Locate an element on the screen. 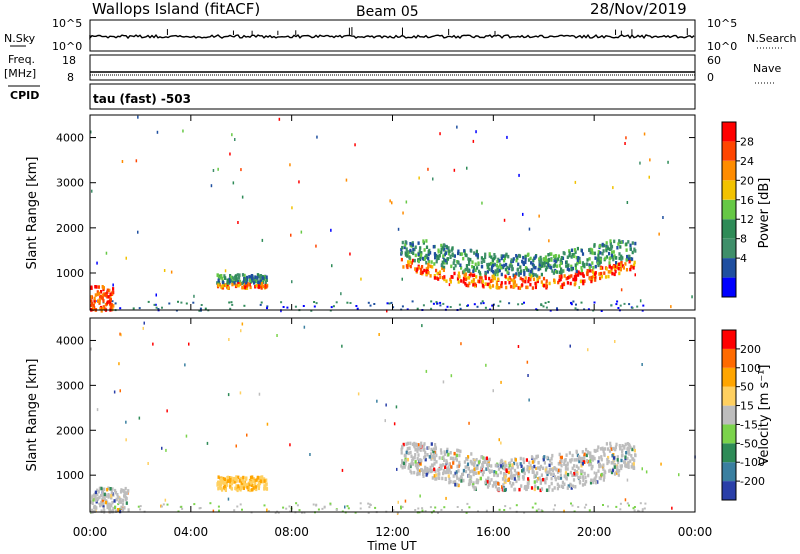 The width and height of the screenshot is (800, 554). colorbar-tick-label: 15 is located at coordinates (747, 406).